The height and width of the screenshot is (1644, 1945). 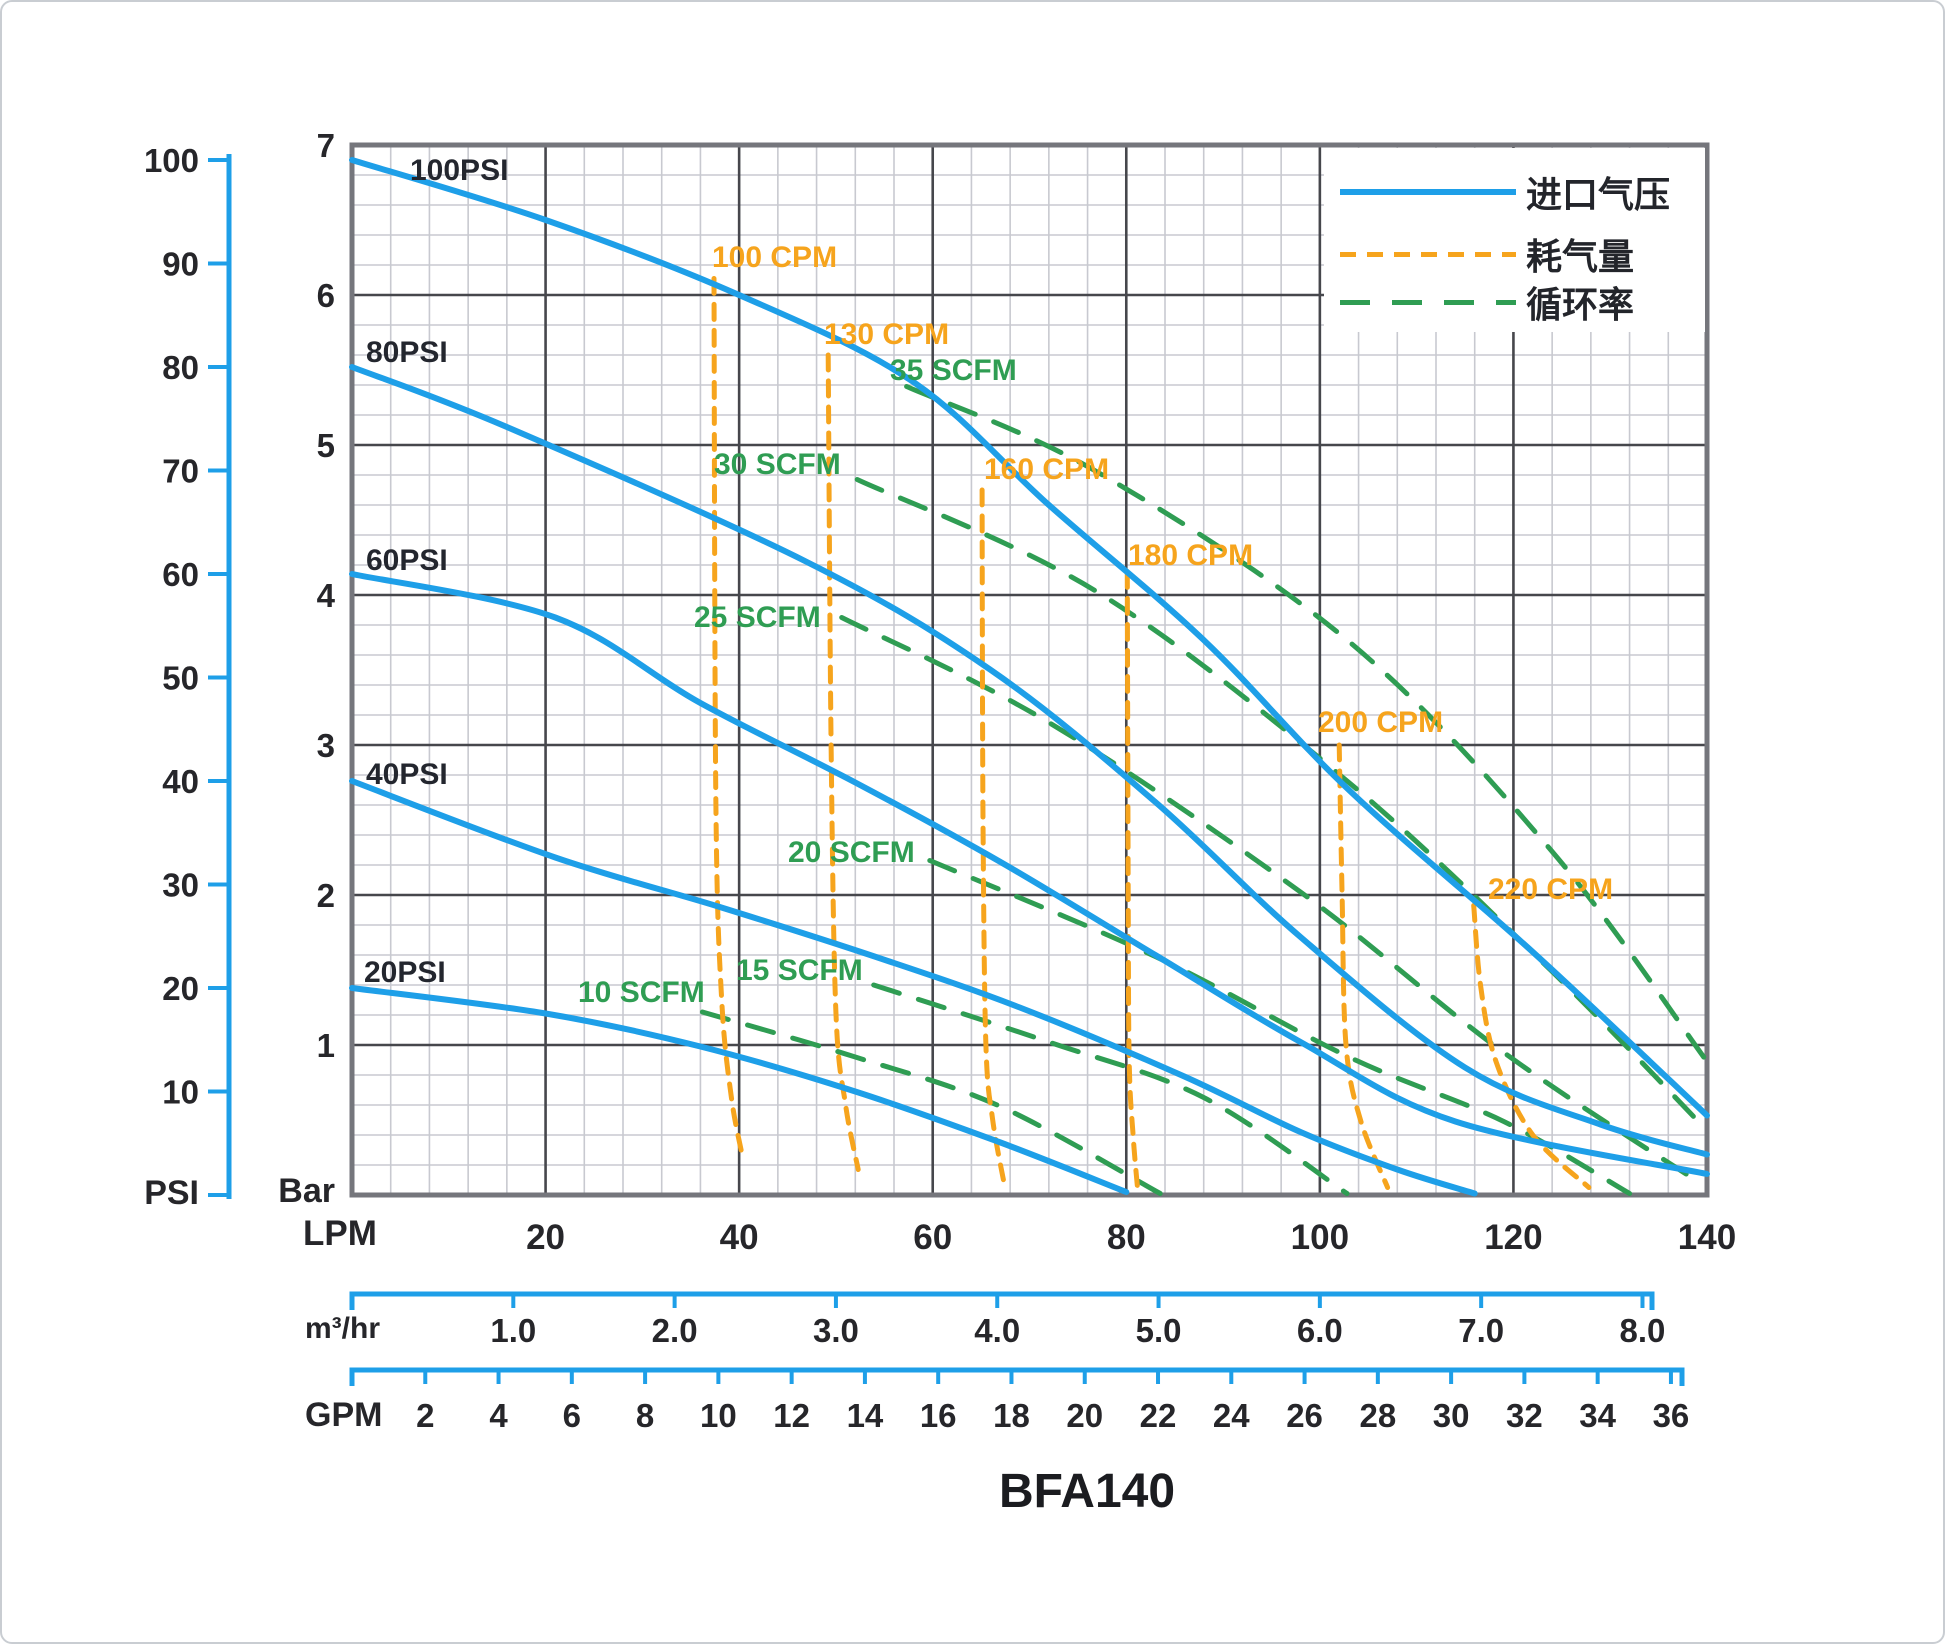 What do you see at coordinates (1643, 1330) in the screenshot?
I see `m3hr-tick-label: 8.0` at bounding box center [1643, 1330].